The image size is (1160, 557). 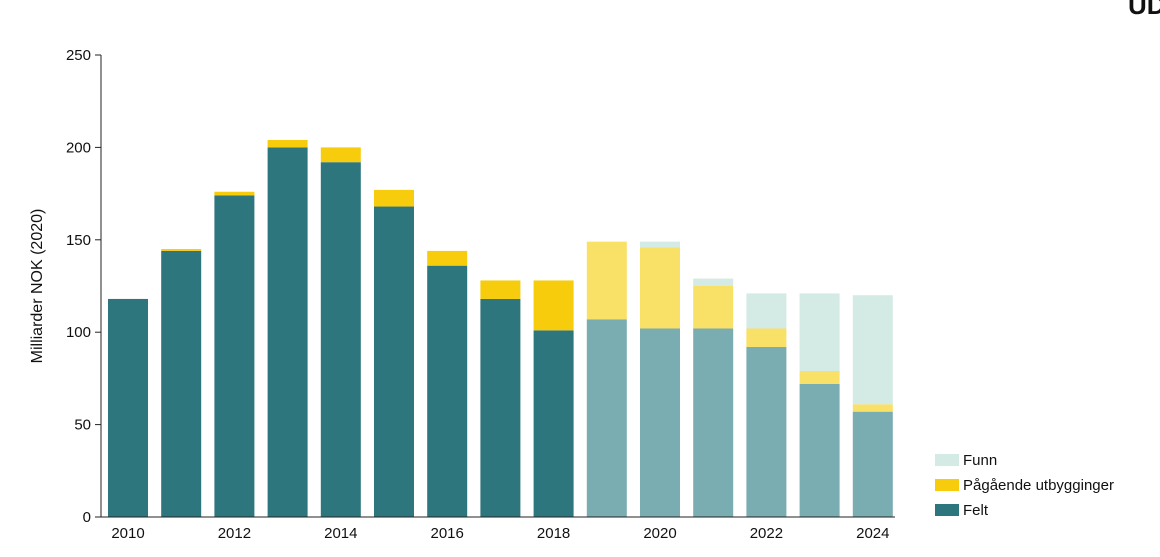 I want to click on bar-funn-2023, so click(x=819, y=332).